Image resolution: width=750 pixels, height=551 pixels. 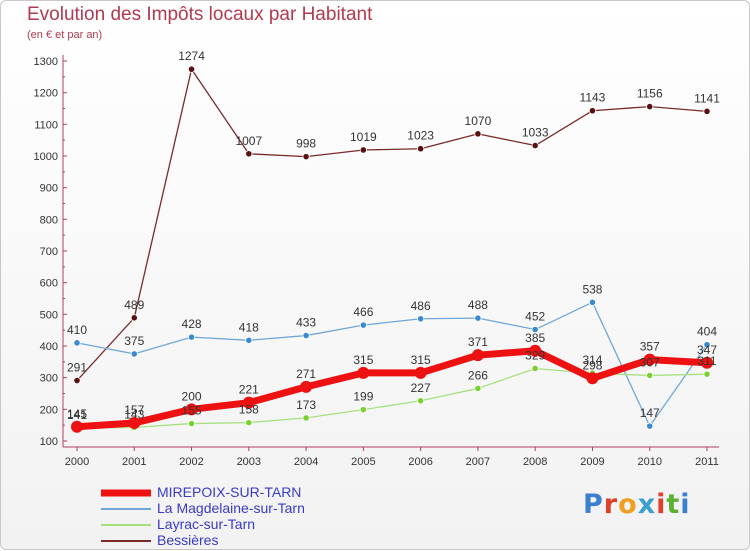 What do you see at coordinates (478, 462) in the screenshot?
I see `x-tick-label: 2007` at bounding box center [478, 462].